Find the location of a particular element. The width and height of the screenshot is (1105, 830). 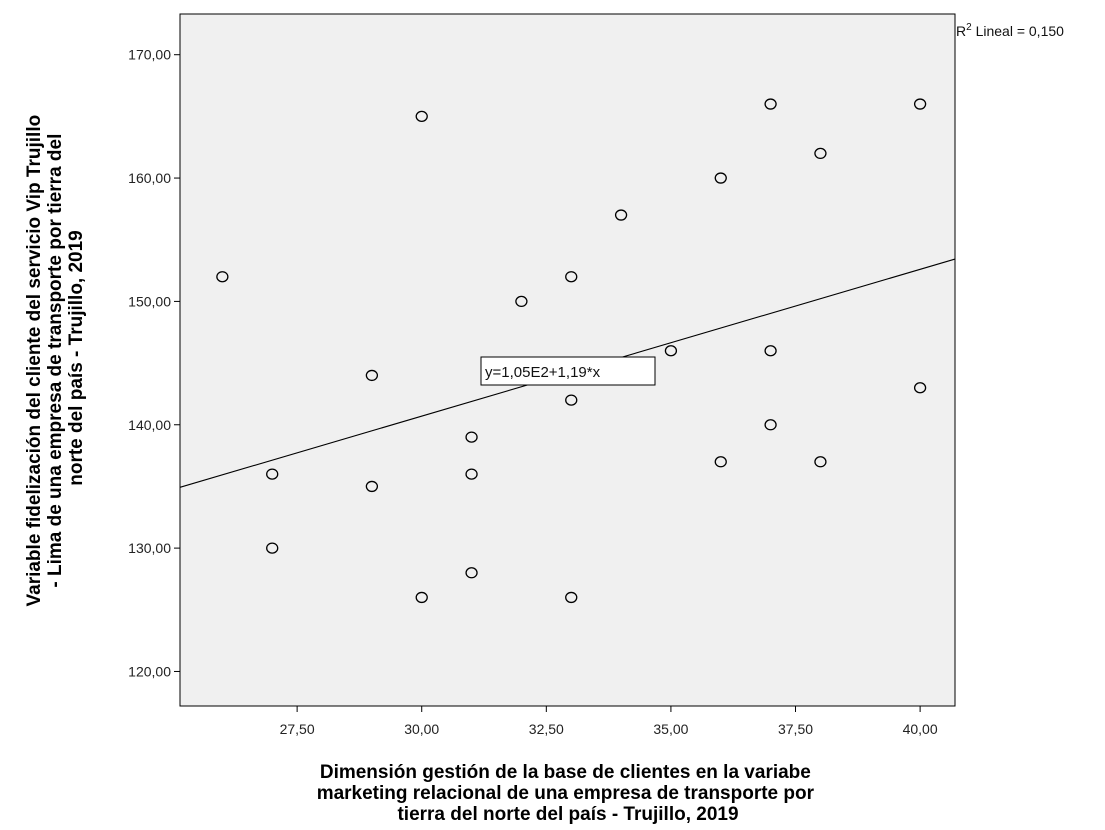

y-tick-label: 120,00 is located at coordinates (149, 671).